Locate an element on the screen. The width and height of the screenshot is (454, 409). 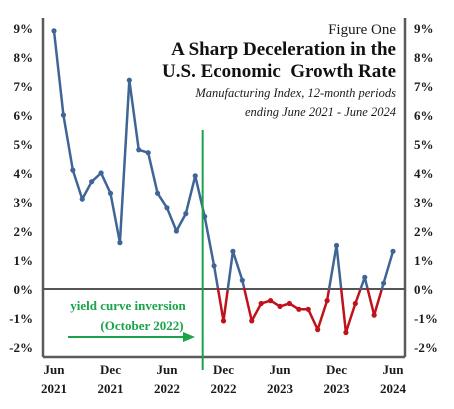
y-tick-label-right: -2% is located at coordinates (426, 347).